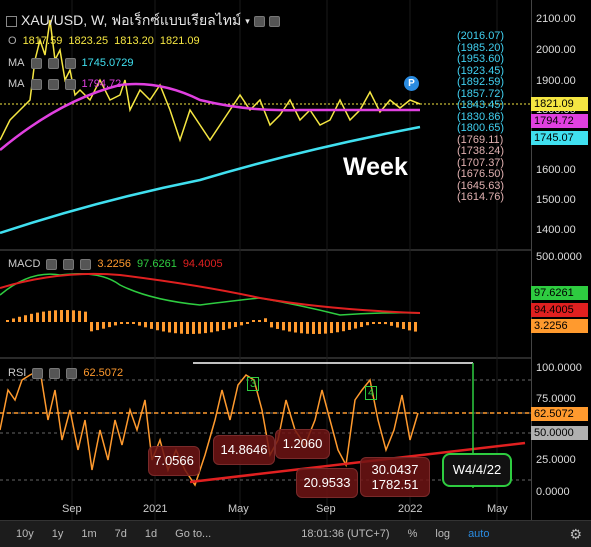 This screenshot has height=547, width=591. Describe the element at coordinates (559, 433) in the screenshot. I see `rsi-badge: 50.0000` at that location.